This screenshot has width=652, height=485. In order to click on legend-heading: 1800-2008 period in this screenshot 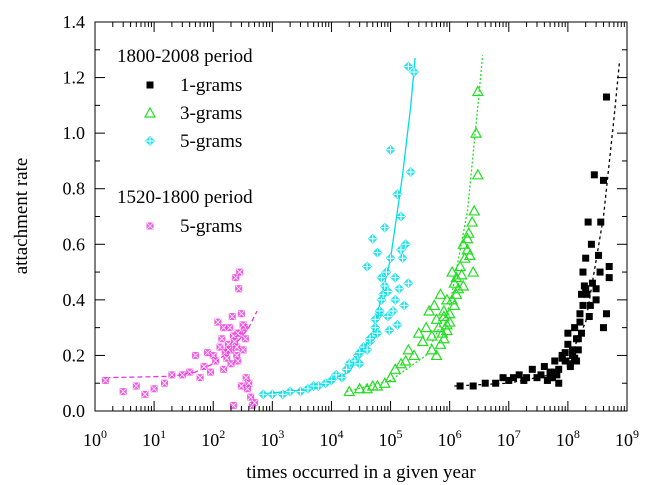, I will do `click(185, 56)`.